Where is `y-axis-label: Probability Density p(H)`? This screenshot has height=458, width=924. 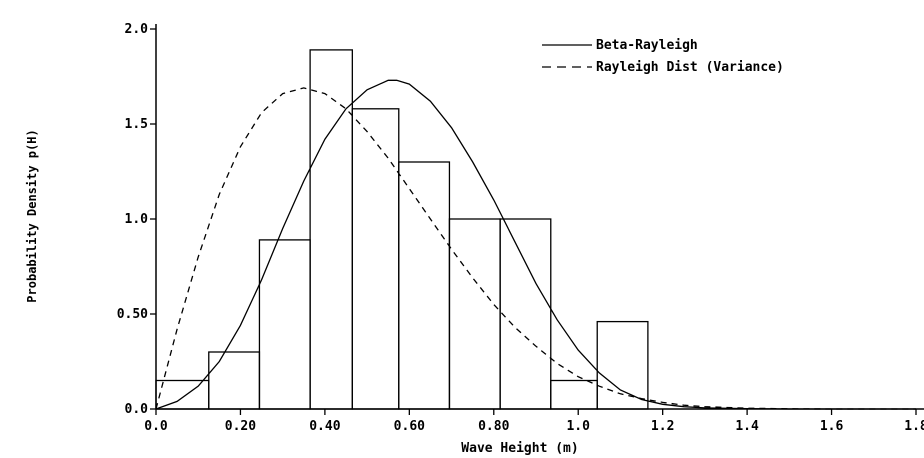
y-axis-label: Probability Density p(H) is located at coordinates (32, 215).